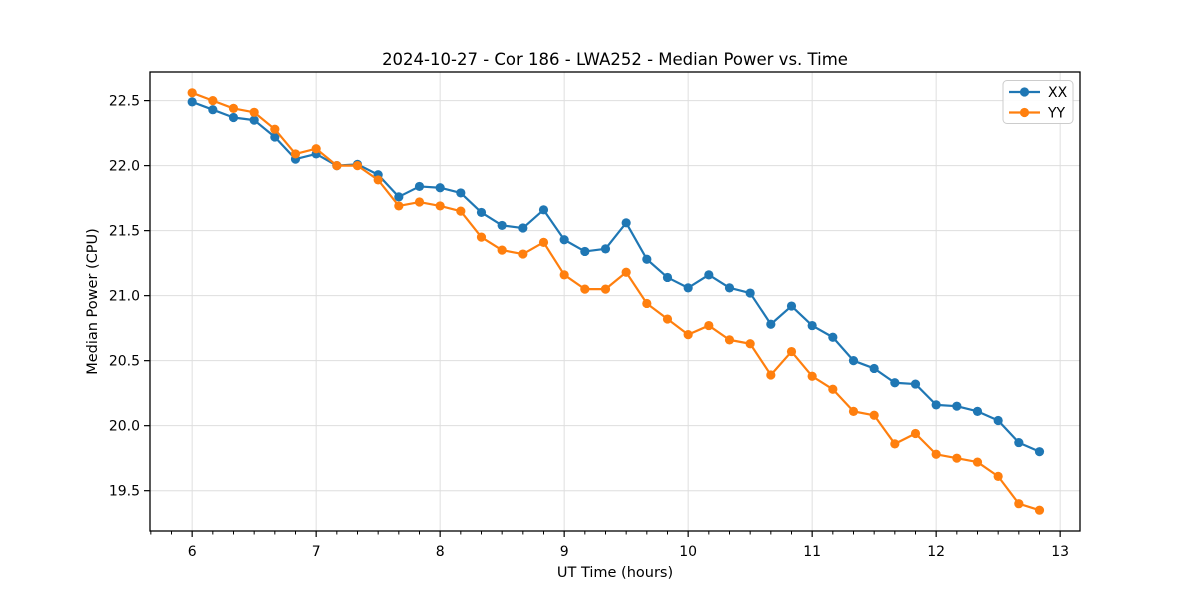 This screenshot has height=604, width=1200. I want to click on y-axis-label: Median Power (CPU), so click(93, 301).